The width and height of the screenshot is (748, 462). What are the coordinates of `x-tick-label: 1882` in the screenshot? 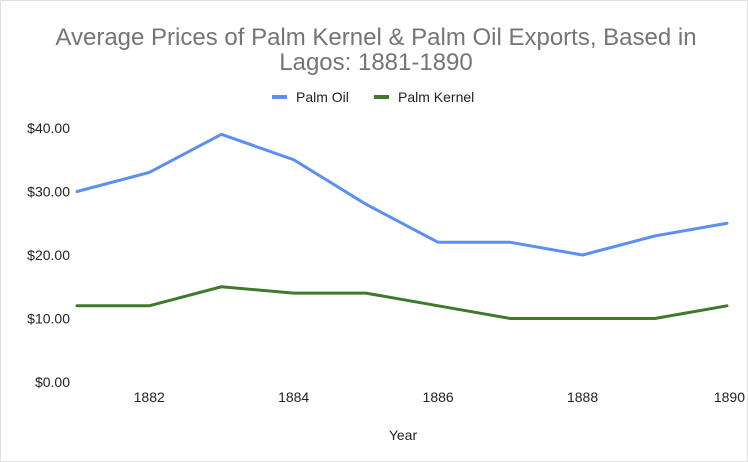 It's located at (149, 397).